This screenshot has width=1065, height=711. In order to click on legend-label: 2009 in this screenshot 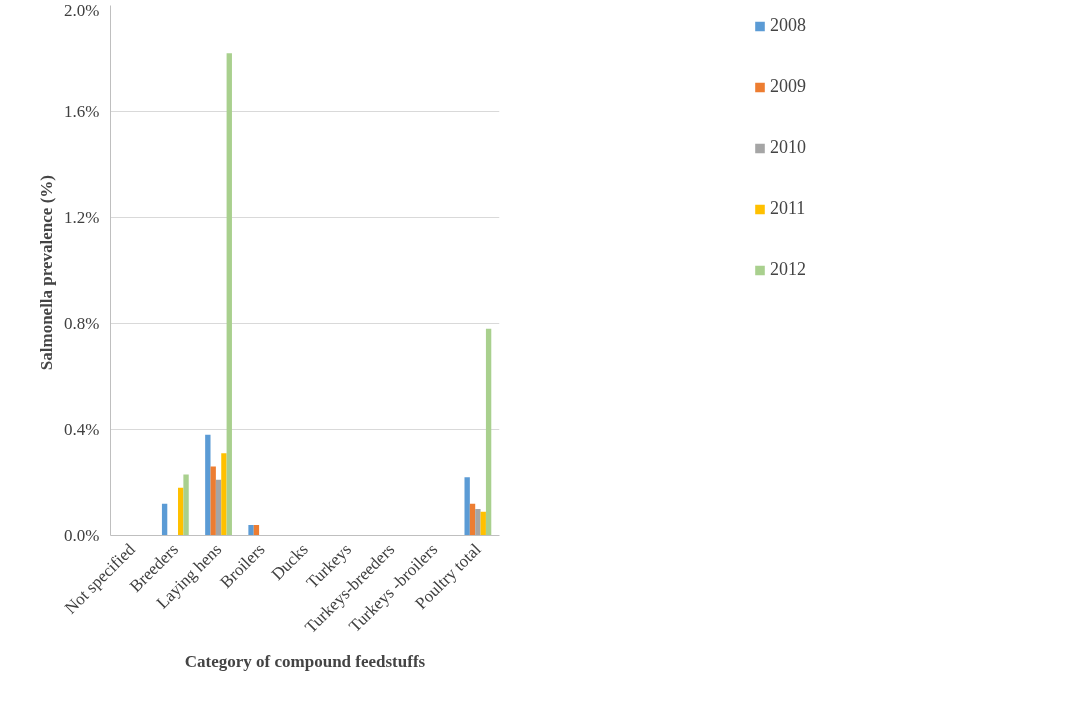, I will do `click(788, 86)`.